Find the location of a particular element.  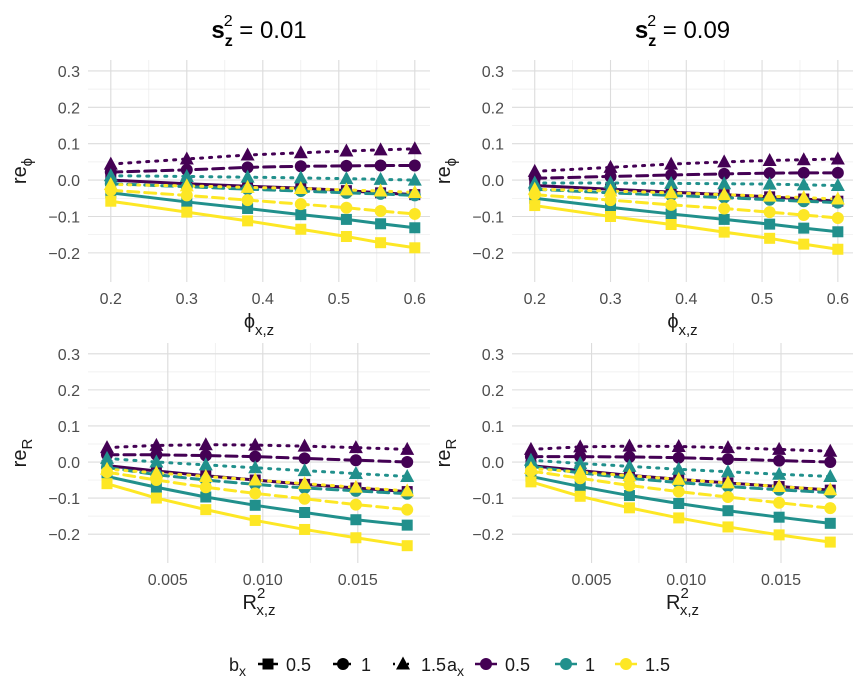

legend-label-bx: 1 is located at coordinates (366, 665).